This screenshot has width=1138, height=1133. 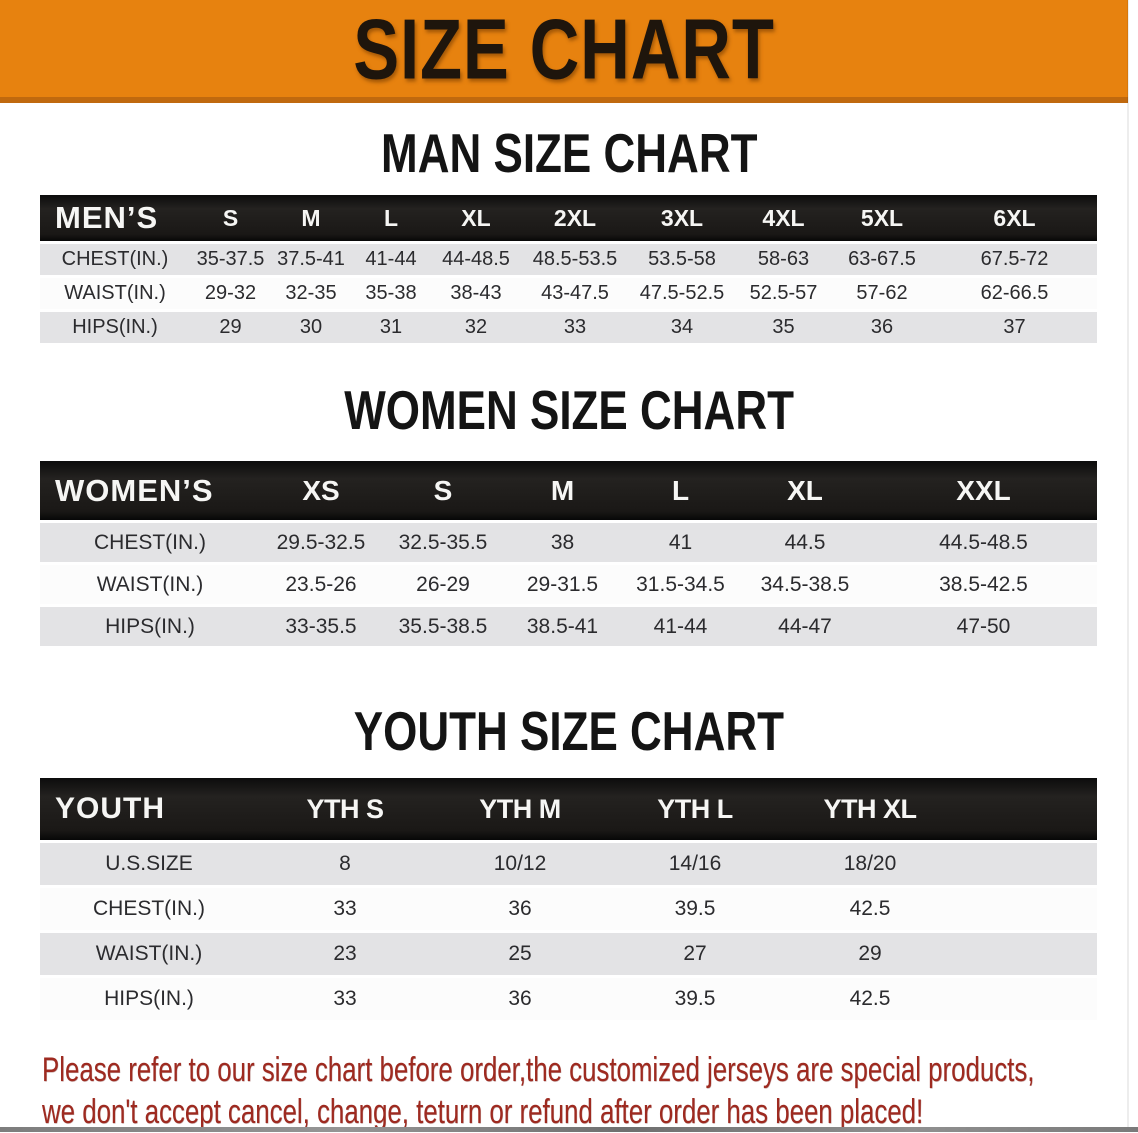 I want to click on measurement-value: 42.5, so click(x=870, y=909).